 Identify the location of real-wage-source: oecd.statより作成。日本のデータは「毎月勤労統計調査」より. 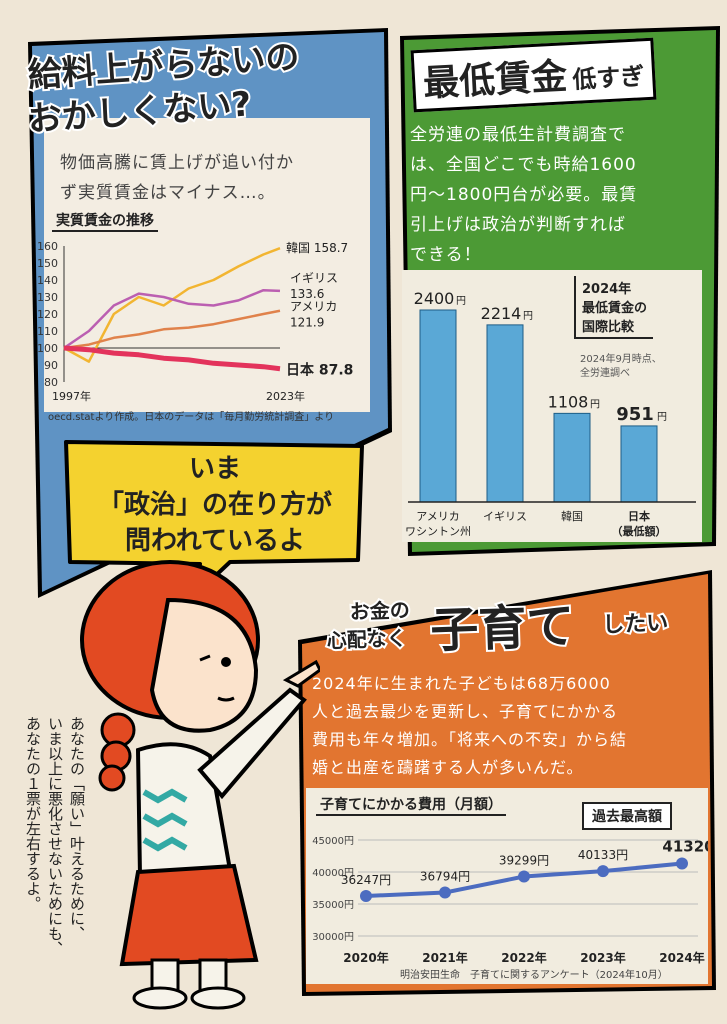
(191, 417).